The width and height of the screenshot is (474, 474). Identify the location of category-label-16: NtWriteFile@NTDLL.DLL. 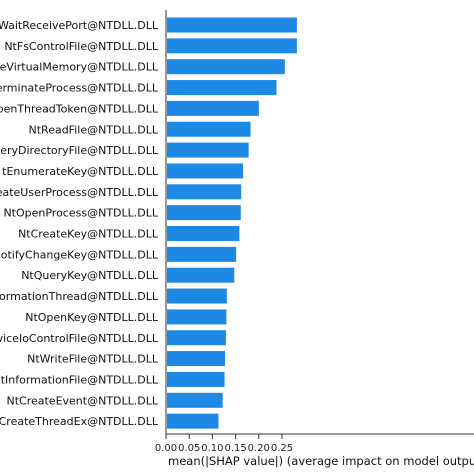
(93, 359).